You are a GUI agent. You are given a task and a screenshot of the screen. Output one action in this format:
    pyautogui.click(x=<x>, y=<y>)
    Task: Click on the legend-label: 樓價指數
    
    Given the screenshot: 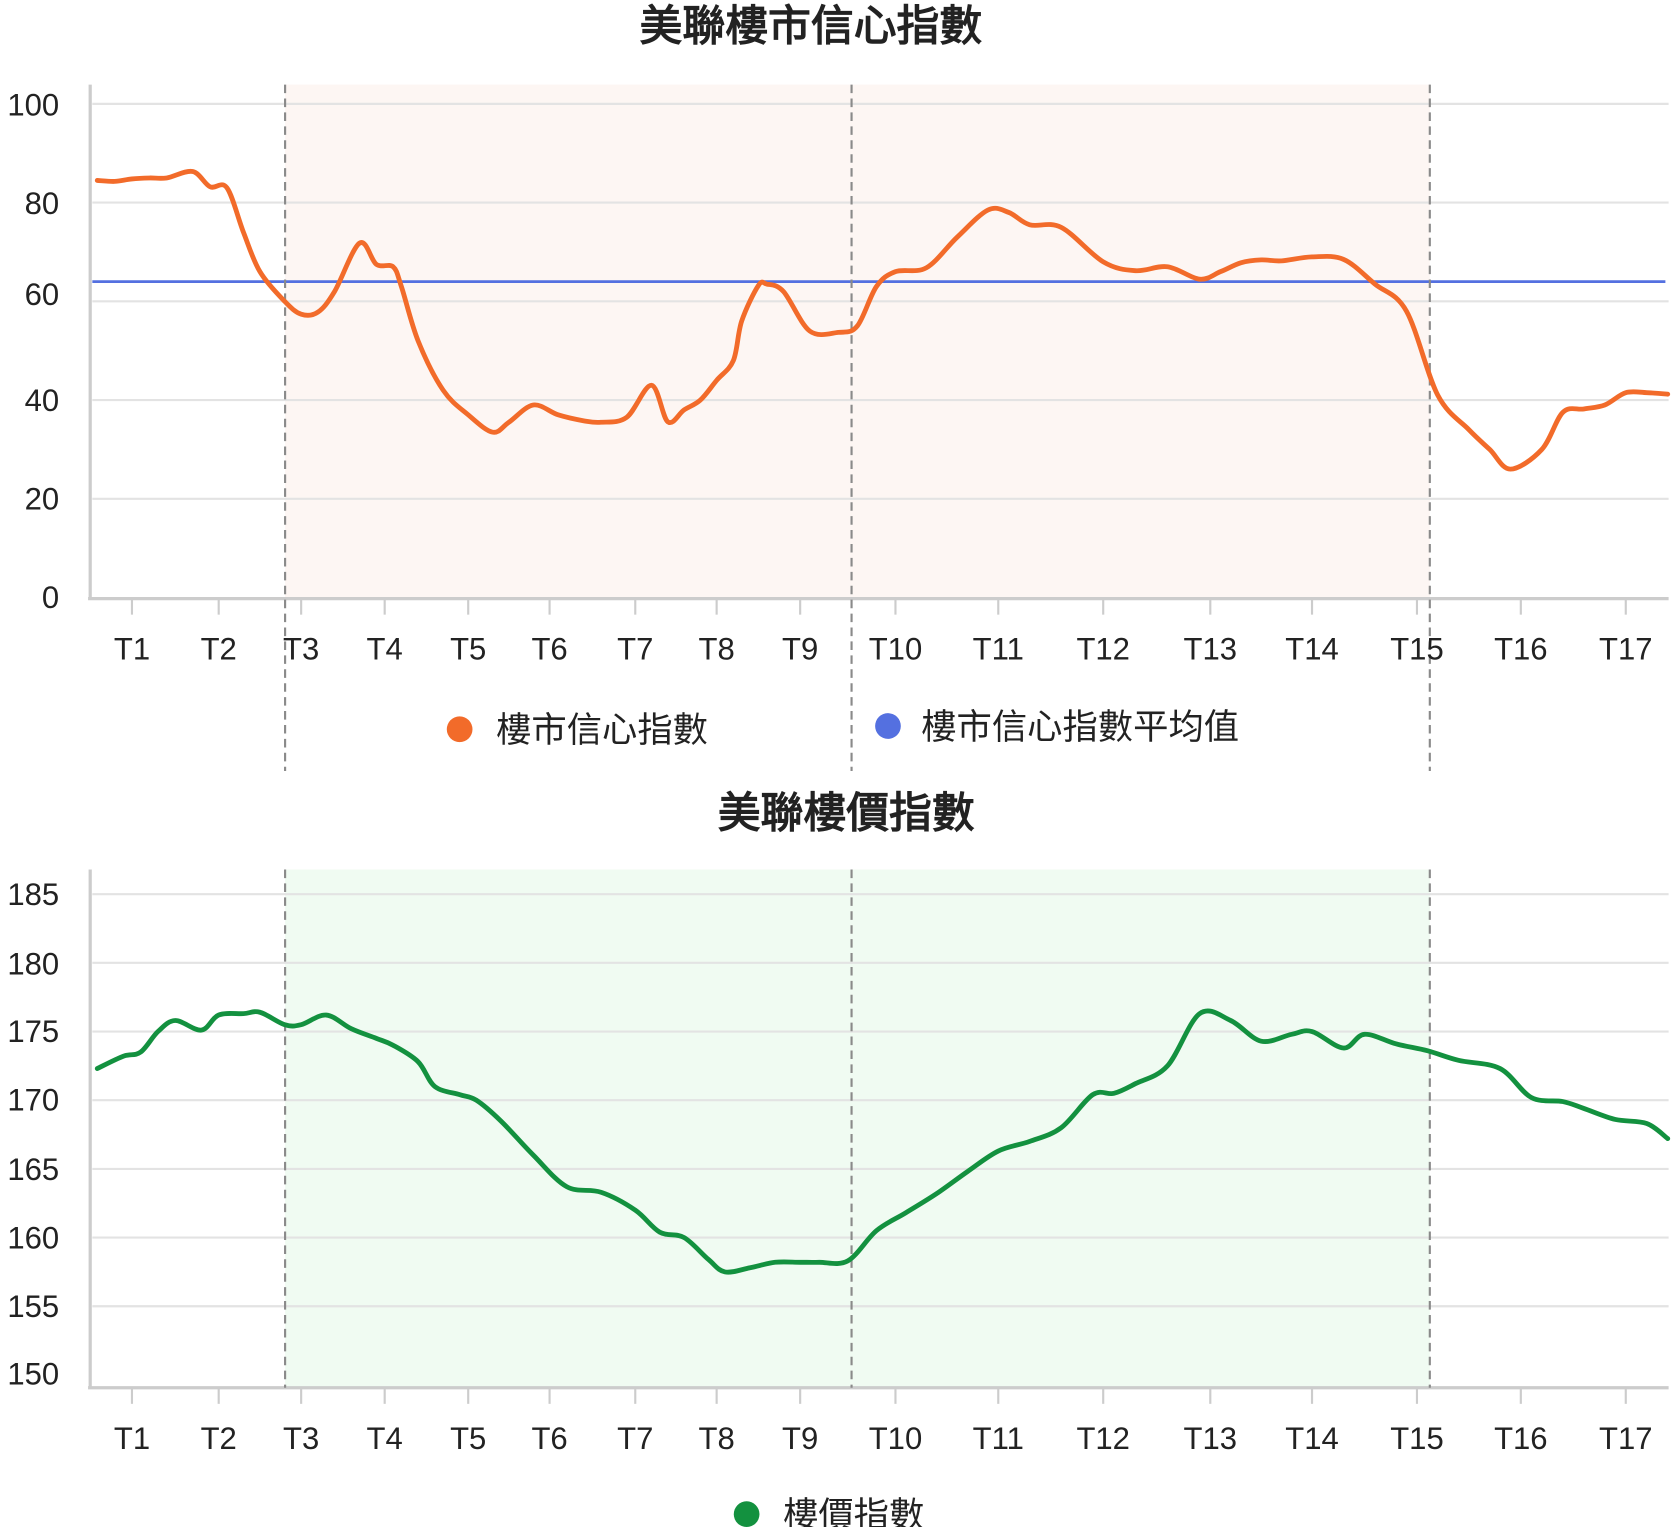 What is the action you would take?
    pyautogui.click(x=853, y=1511)
    